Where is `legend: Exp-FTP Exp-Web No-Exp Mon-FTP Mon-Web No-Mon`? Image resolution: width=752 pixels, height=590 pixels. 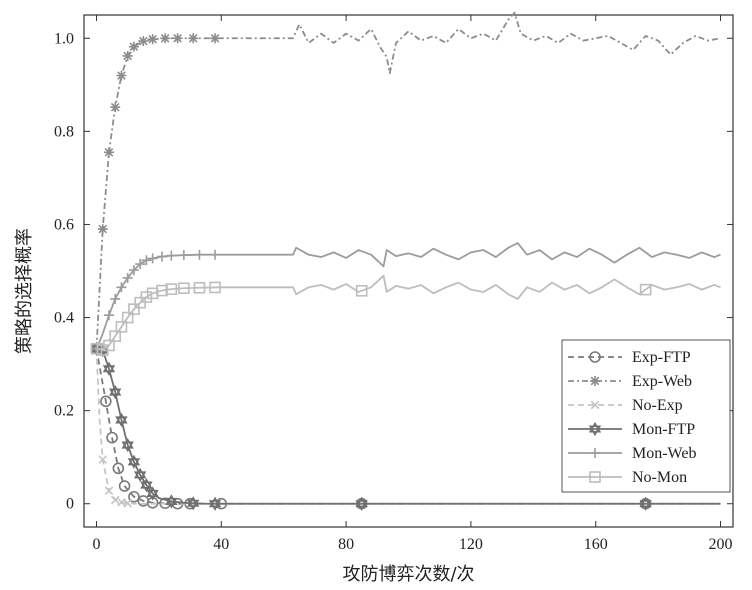
legend: Exp-FTP Exp-Web No-Exp Mon-FTP Mon-Web No-Mon is located at coordinates (646, 416).